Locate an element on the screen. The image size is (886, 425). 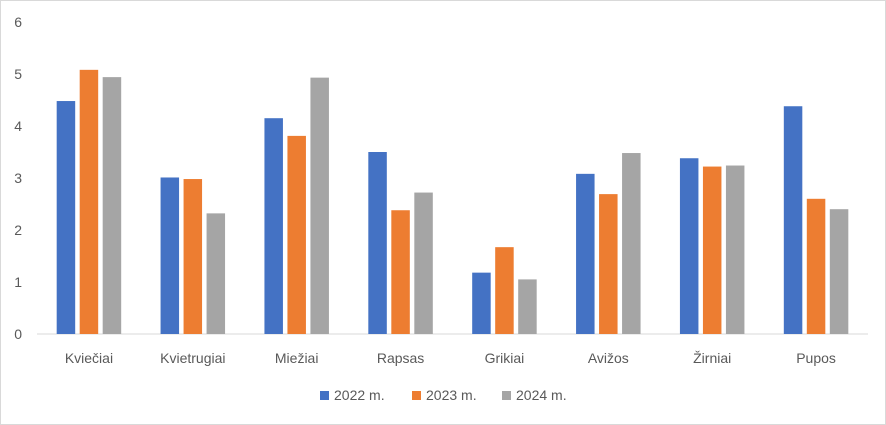
legend: 2022 m. 2023 m. 2024 m. is located at coordinates (443, 395).